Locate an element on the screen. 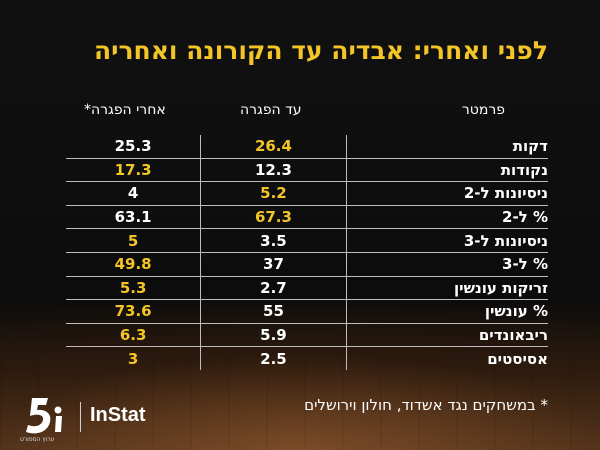 The width and height of the screenshot is (600, 450). table-row: % ל-2 67.3 63.1 is located at coordinates (307, 217).